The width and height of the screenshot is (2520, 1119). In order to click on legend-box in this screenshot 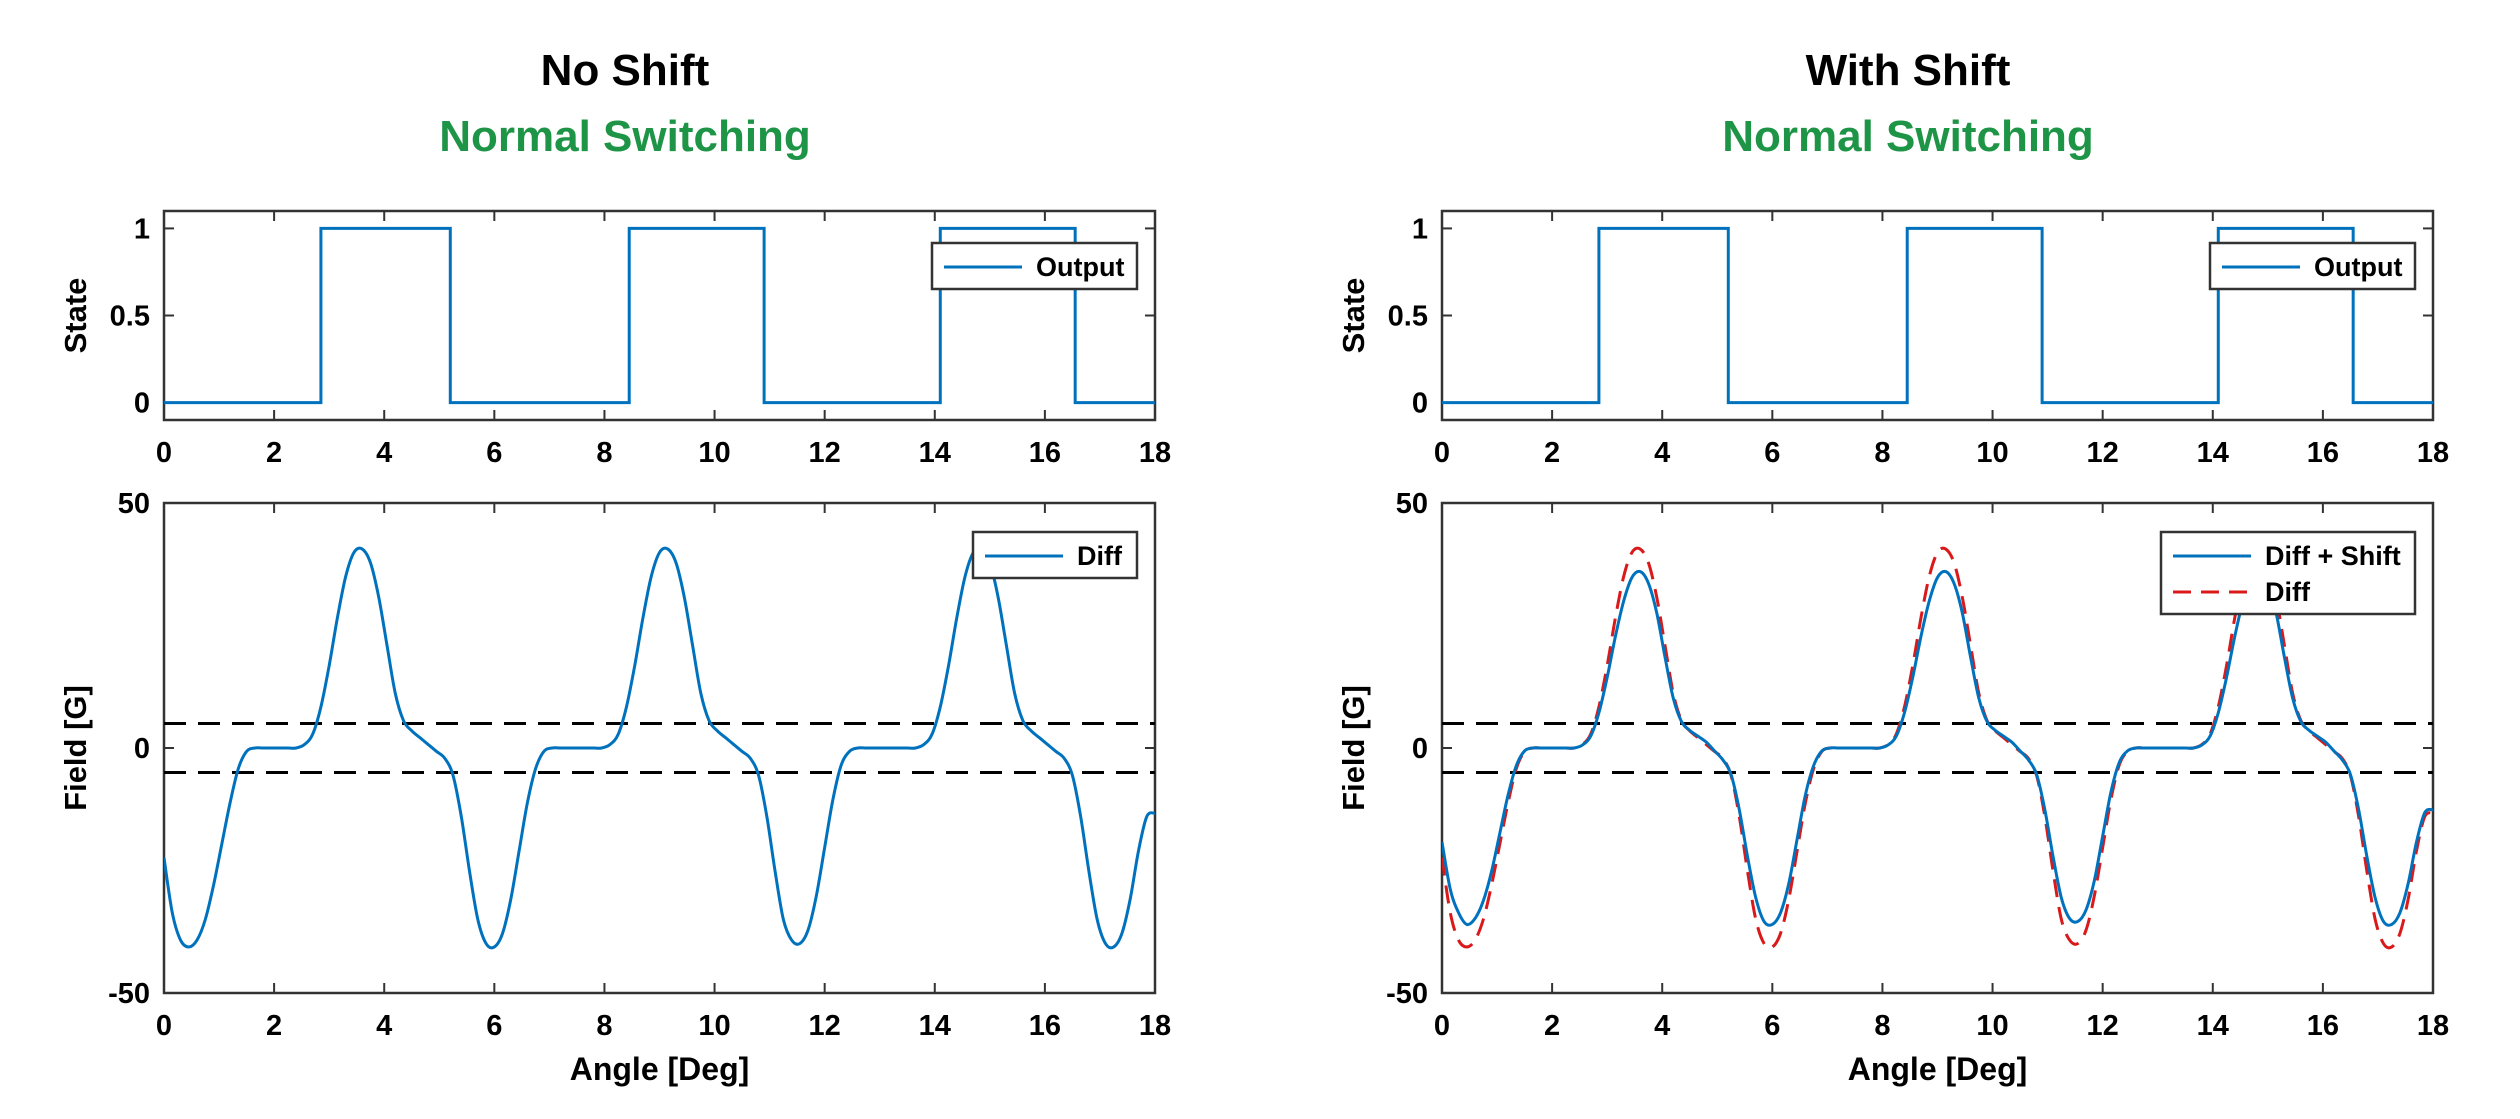, I will do `click(2288, 573)`.